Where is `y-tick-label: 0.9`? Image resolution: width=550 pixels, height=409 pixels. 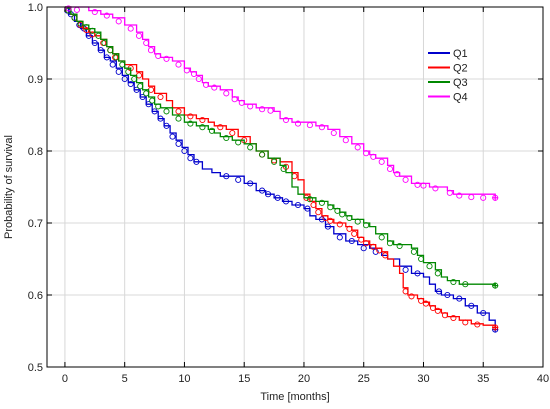 y-tick-label: 0.9 is located at coordinates (35, 80).